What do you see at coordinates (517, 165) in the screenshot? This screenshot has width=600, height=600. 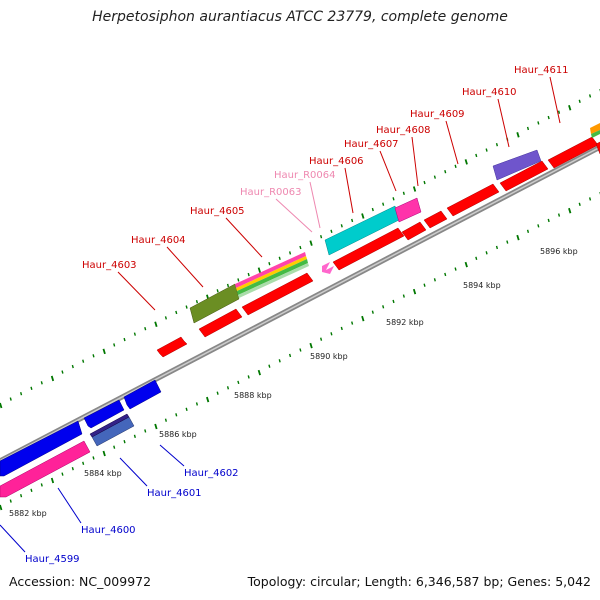 I see `feature-block-purple` at bounding box center [517, 165].